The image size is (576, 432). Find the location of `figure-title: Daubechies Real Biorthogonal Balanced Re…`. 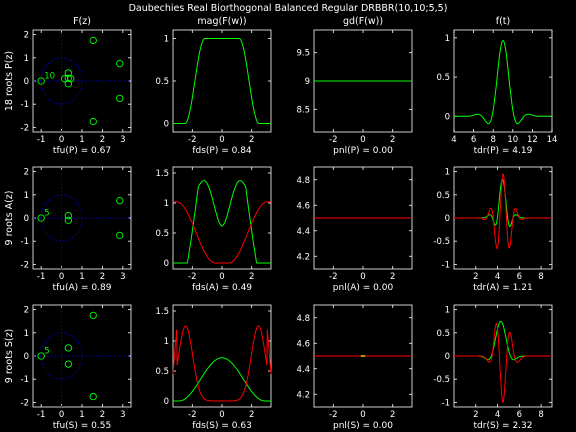

figure-title: Daubechies Real Biorthogonal Balanced Re… is located at coordinates (288, 8).